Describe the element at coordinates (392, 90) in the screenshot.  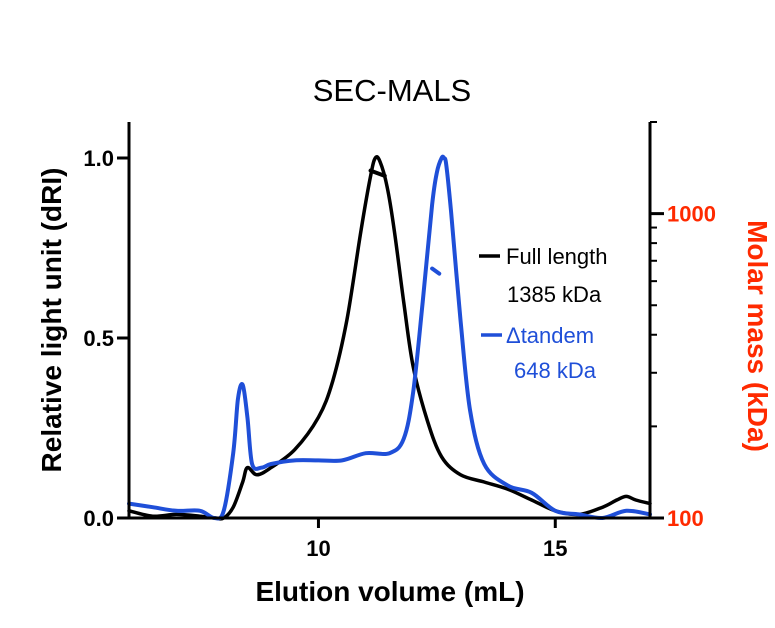
I see `chart-title: SEC-MALS` at that location.